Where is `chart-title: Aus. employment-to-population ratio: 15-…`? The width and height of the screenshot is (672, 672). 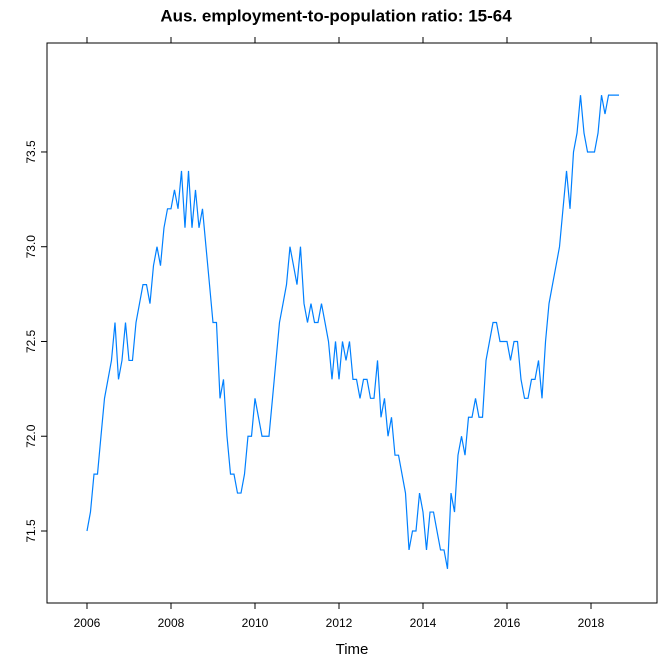 chart-title: Aus. employment-to-population ratio: 15-… is located at coordinates (336, 15).